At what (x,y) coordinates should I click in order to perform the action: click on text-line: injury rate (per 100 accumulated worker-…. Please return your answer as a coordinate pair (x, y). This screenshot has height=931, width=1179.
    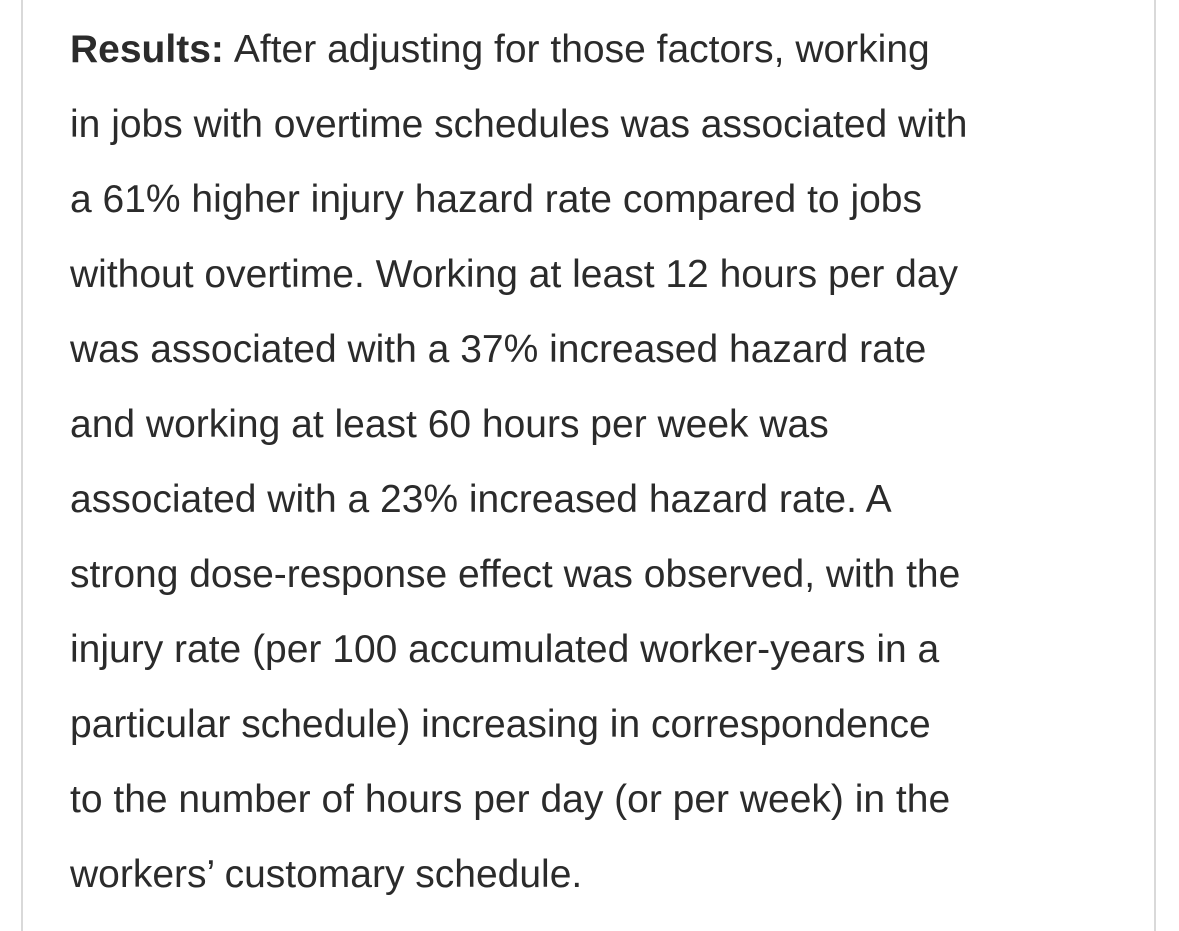
    Looking at the image, I should click on (518, 649).